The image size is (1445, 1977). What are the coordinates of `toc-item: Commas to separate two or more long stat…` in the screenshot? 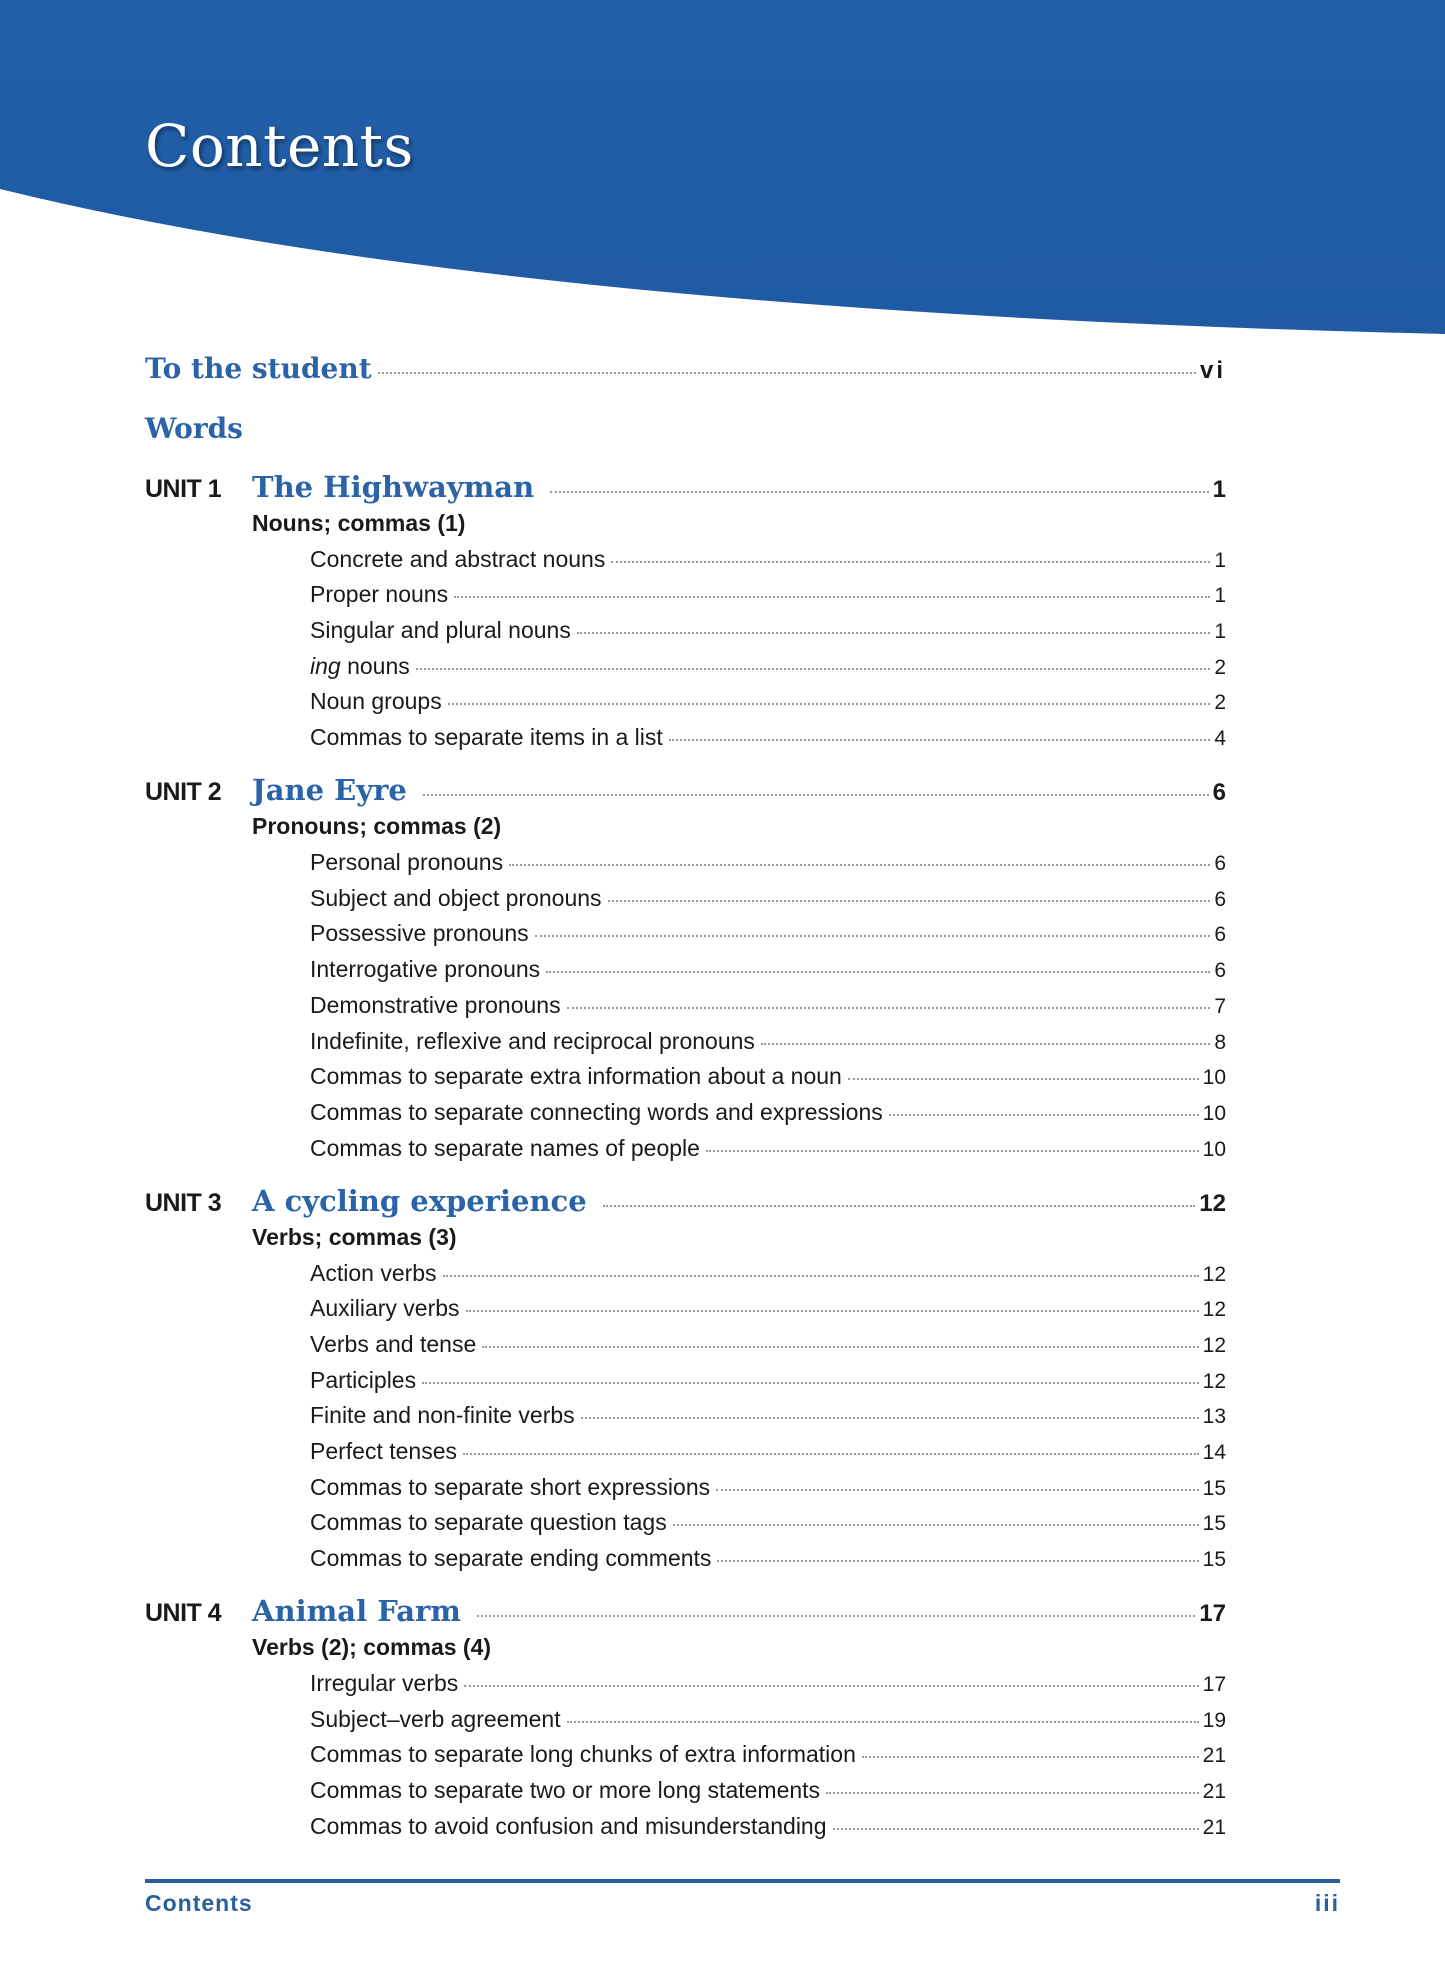 It's located at (685, 1791).